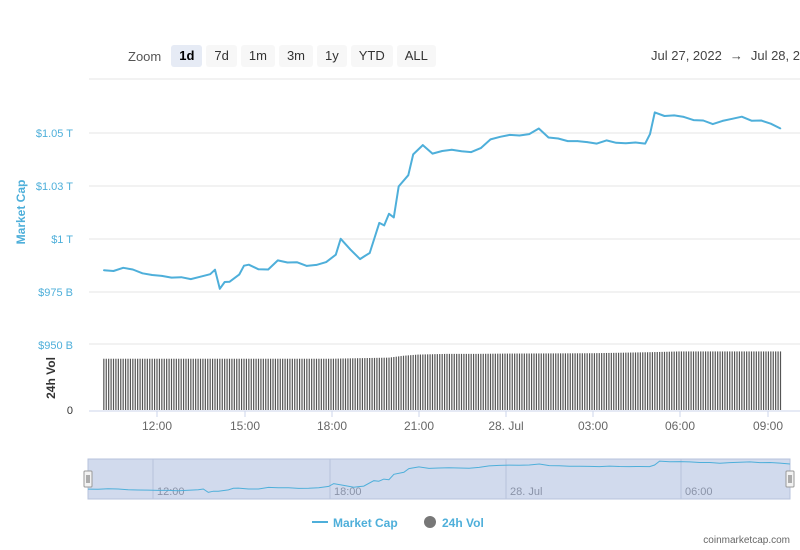 Image resolution: width=800 pixels, height=550 pixels. I want to click on zoom-1y-button: 1y, so click(332, 56).